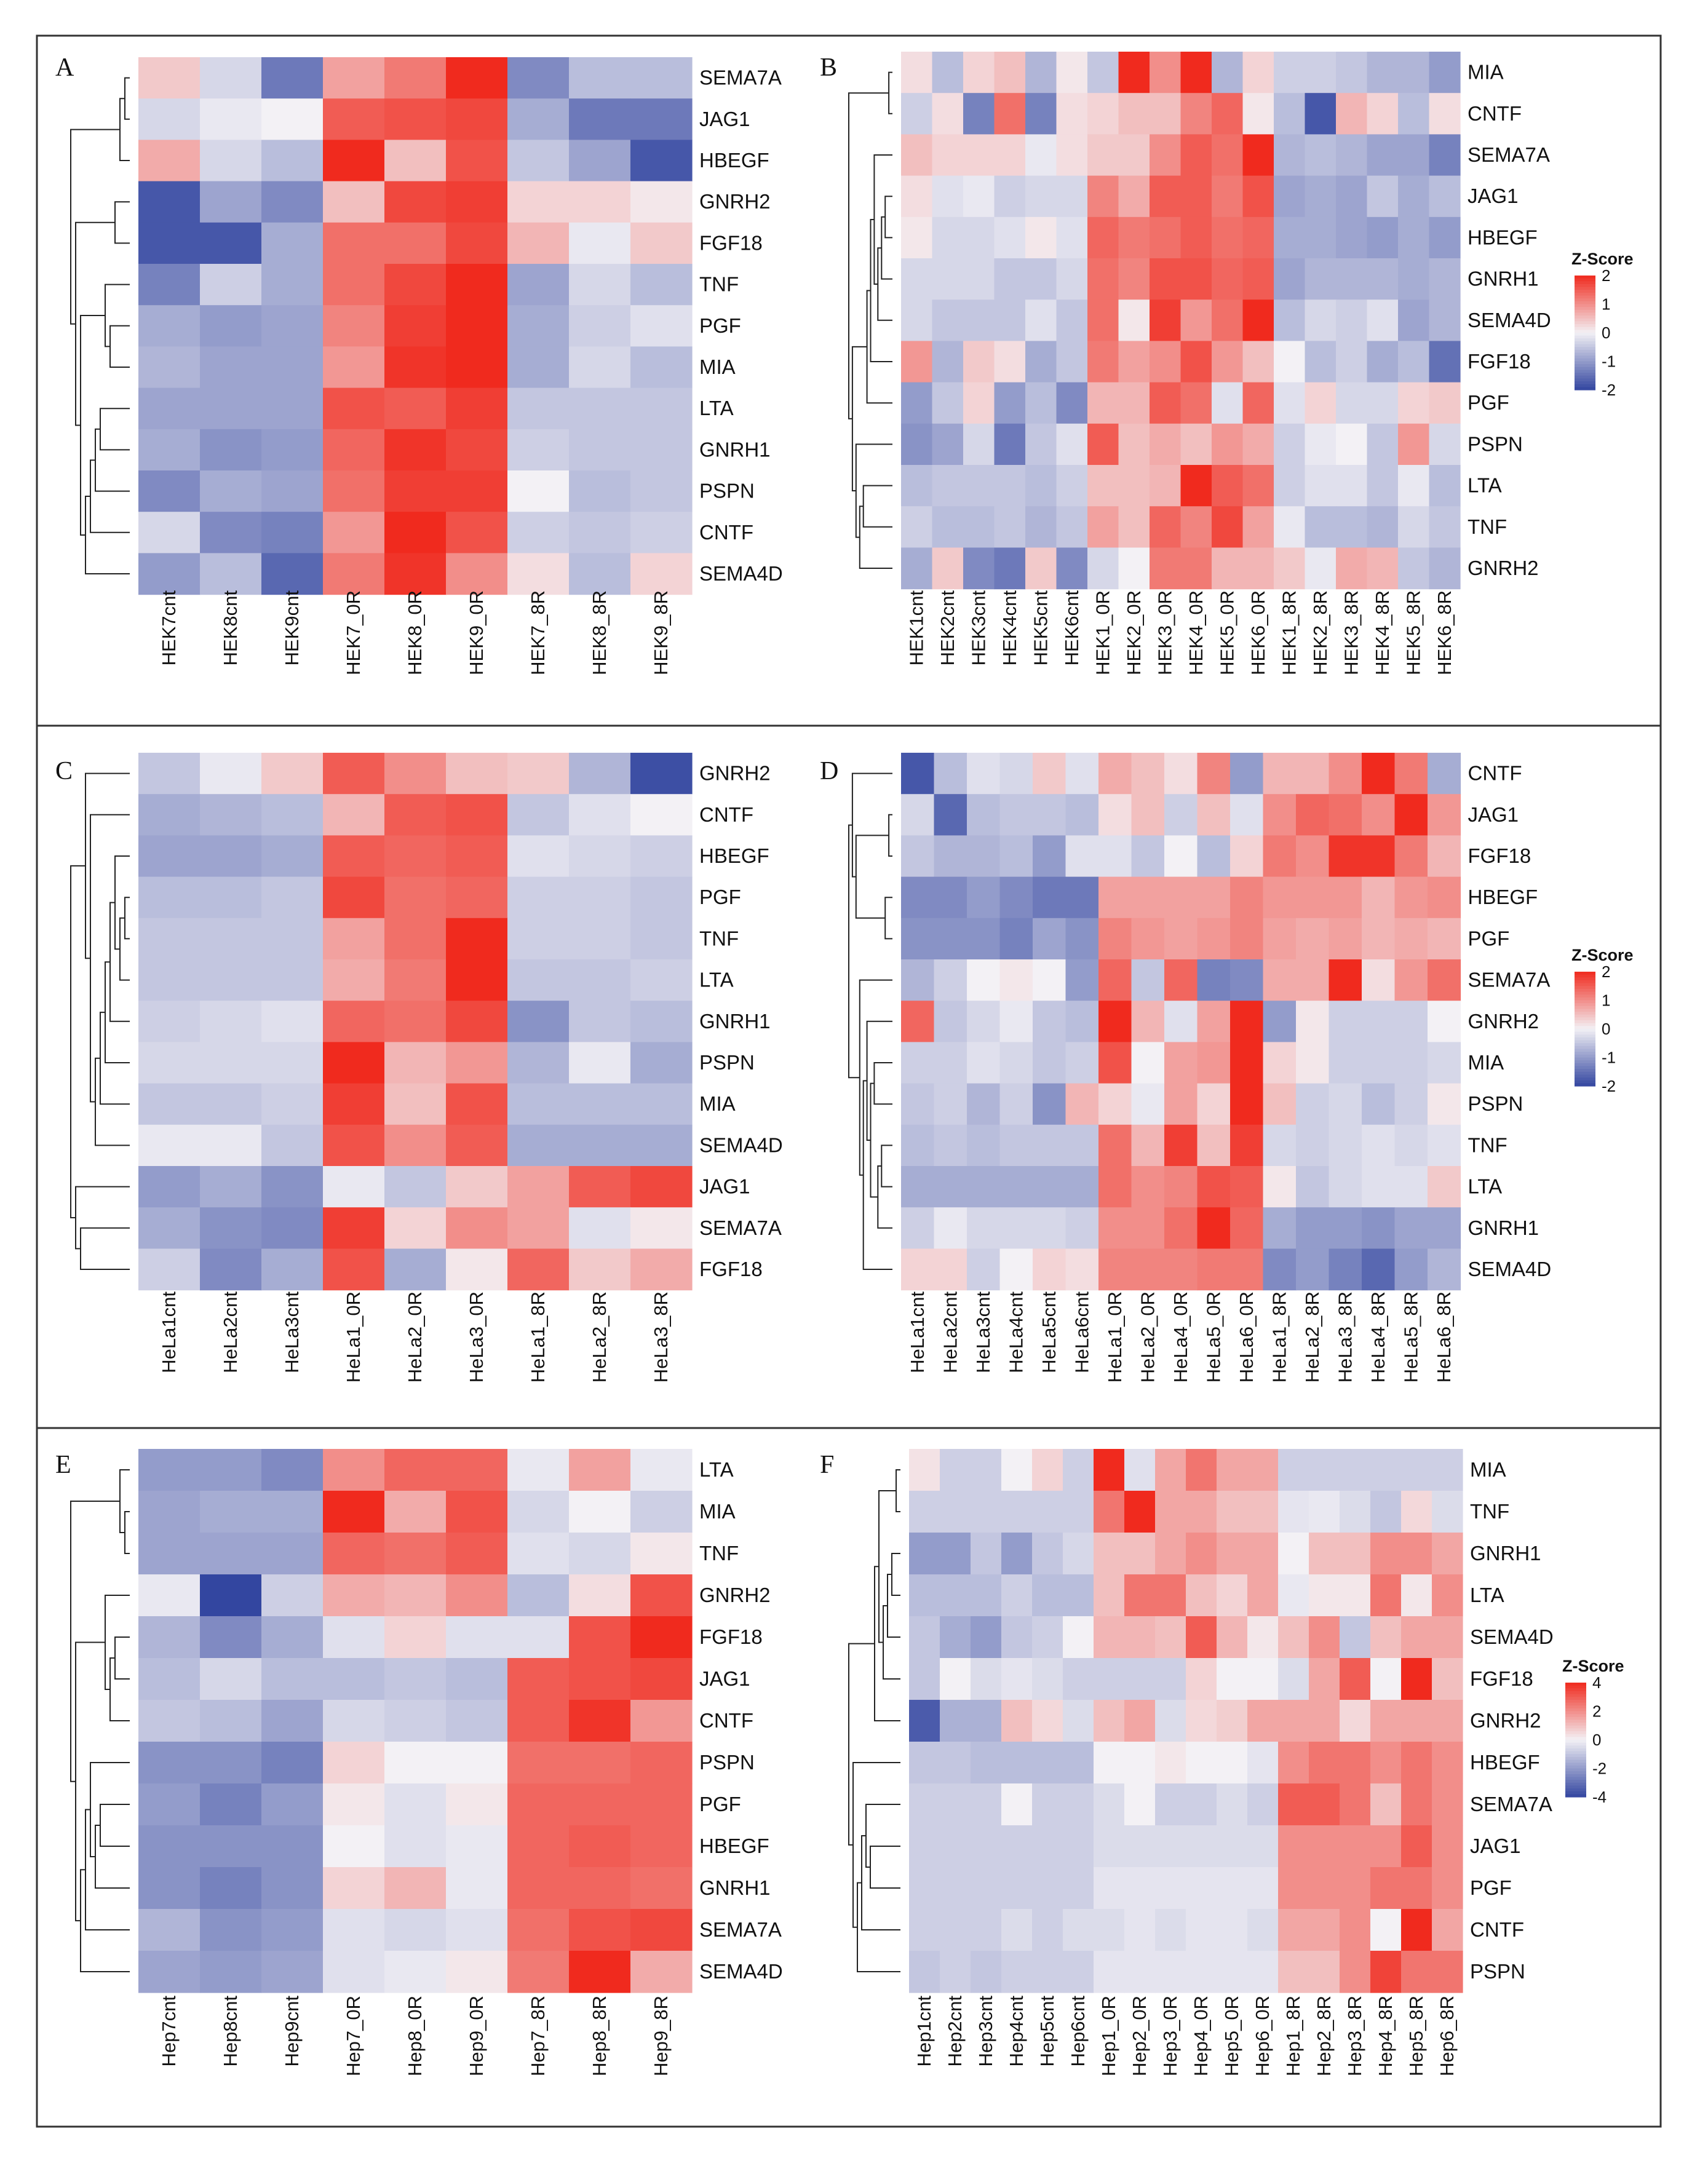 Image resolution: width=1708 pixels, height=2166 pixels. Describe the element at coordinates (735, 449) in the screenshot. I see `row-label: GNRH1` at that location.